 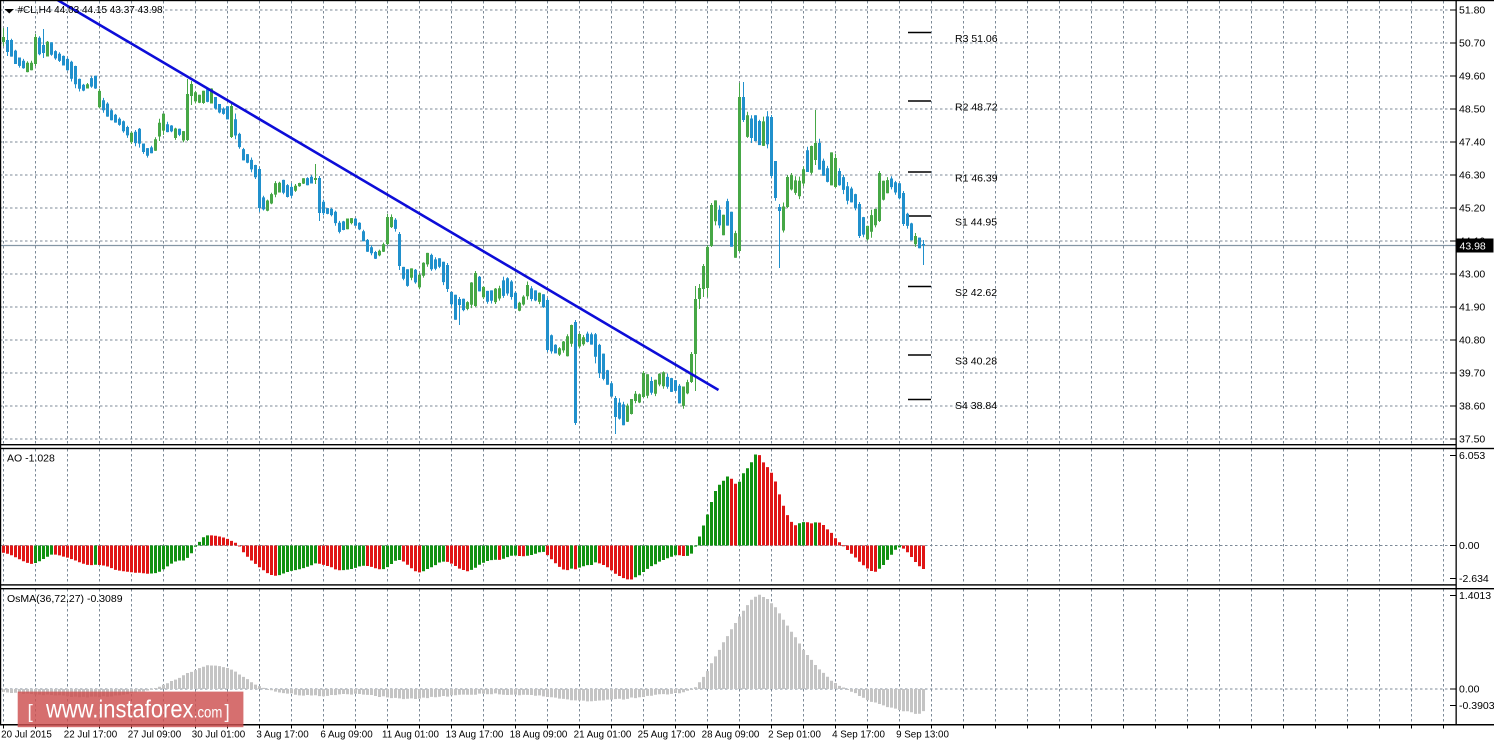 What do you see at coordinates (1472, 440) in the screenshot?
I see `svg-text: 37.50` at bounding box center [1472, 440].